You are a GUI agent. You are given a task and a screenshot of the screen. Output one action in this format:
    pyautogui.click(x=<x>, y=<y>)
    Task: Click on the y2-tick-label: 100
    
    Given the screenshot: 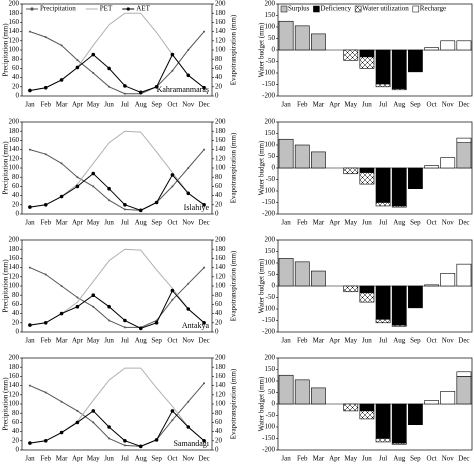 What is the action you would take?
    pyautogui.click(x=220, y=50)
    